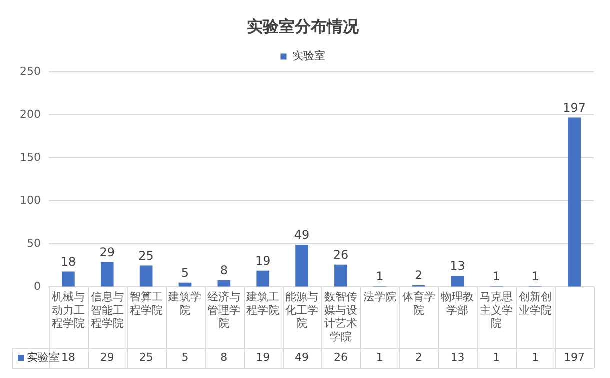 This screenshot has width=610, height=378. What do you see at coordinates (30, 157) in the screenshot?
I see `y-tick-label: 150` at bounding box center [30, 157].